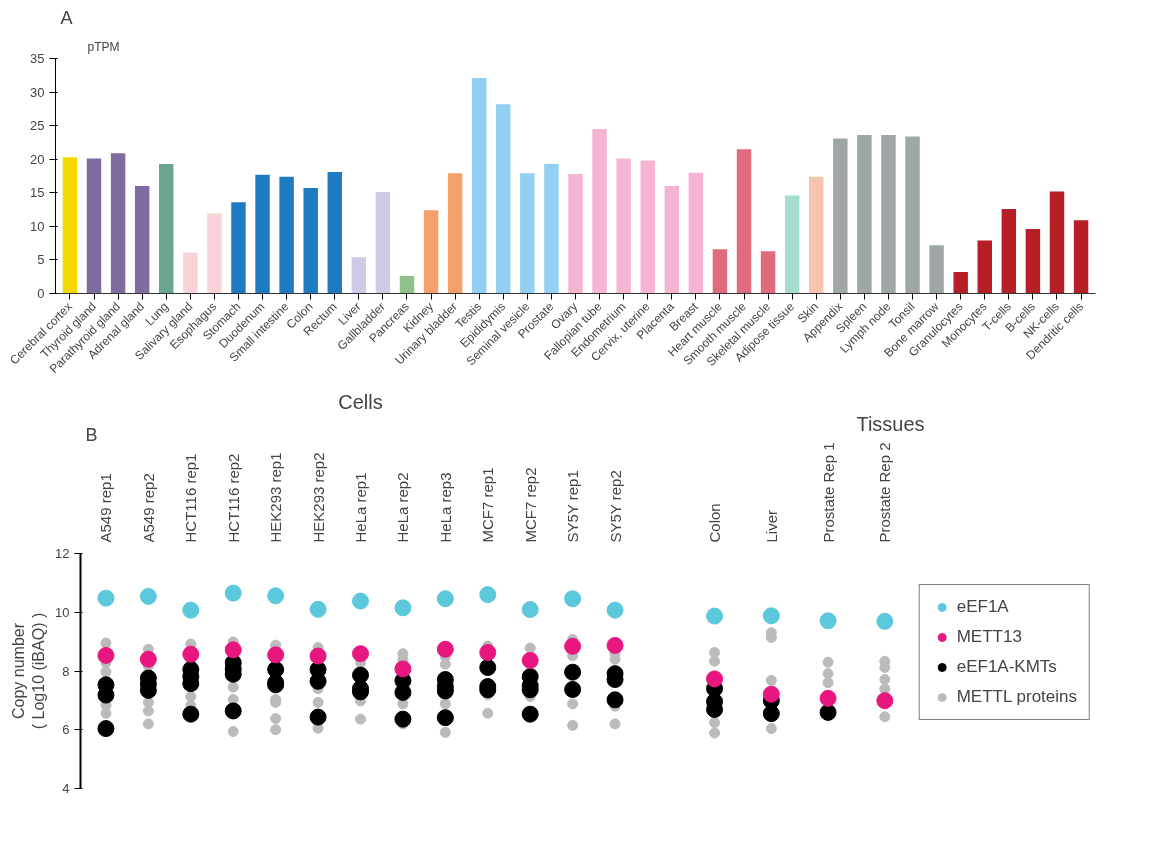  Describe the element at coordinates (148, 508) in the screenshot. I see `x-tick-label: A549 rep2` at that location.